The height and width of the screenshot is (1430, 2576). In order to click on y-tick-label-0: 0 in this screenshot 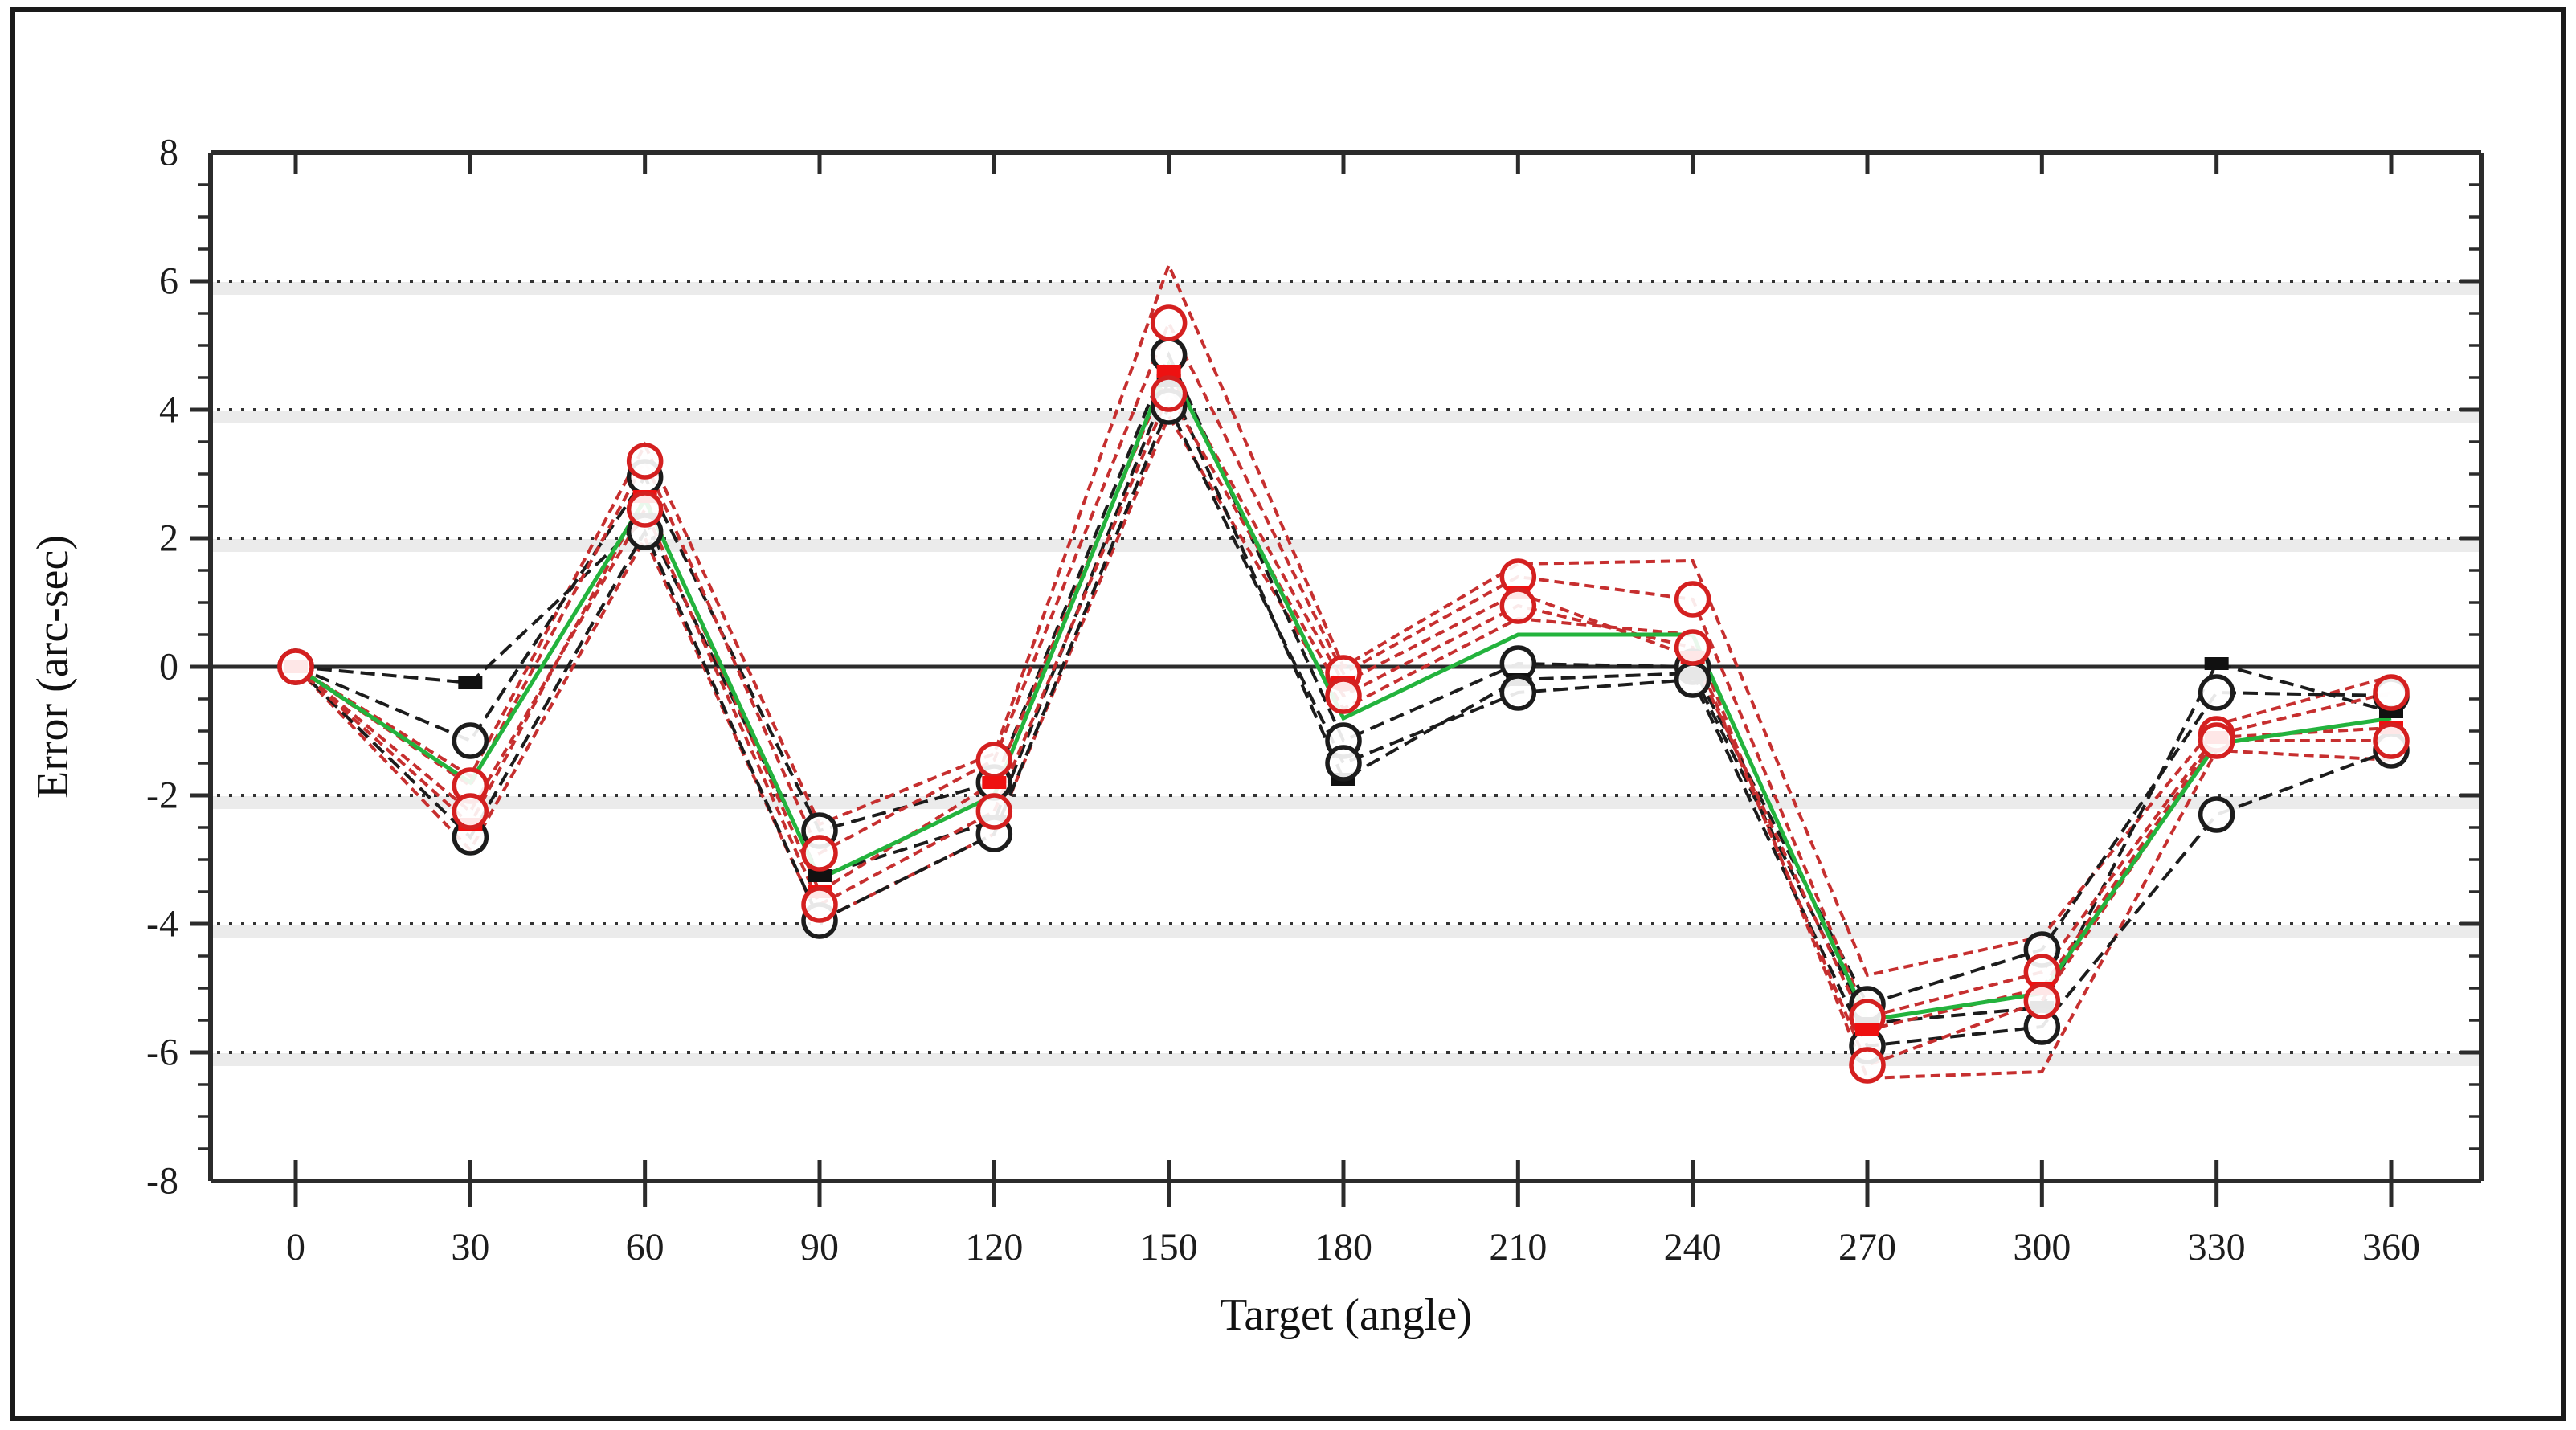, I will do `click(169, 667)`.